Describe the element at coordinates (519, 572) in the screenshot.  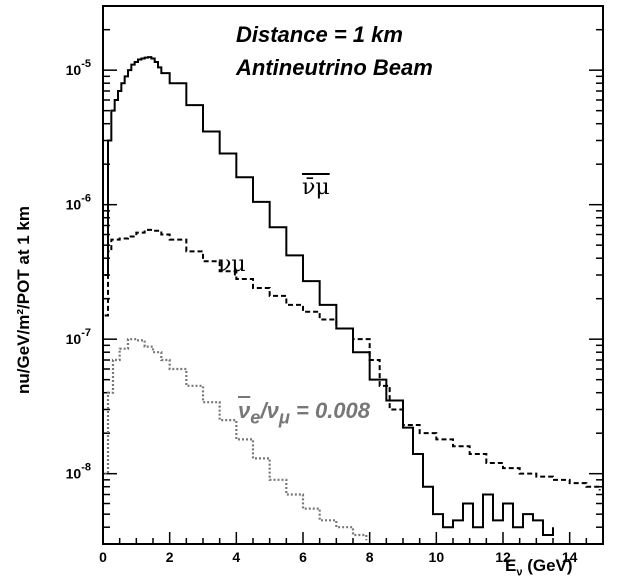
I see `x-axis-label-sub: ν` at that location.